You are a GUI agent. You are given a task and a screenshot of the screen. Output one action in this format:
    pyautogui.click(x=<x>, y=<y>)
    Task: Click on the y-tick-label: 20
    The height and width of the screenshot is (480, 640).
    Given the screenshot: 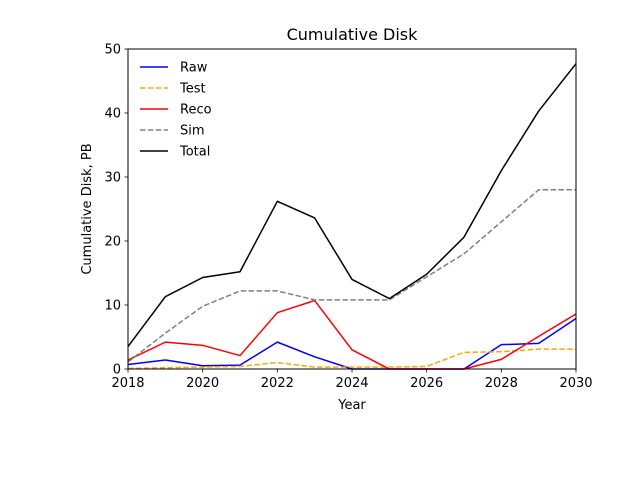 What is the action you would take?
    pyautogui.click(x=112, y=242)
    